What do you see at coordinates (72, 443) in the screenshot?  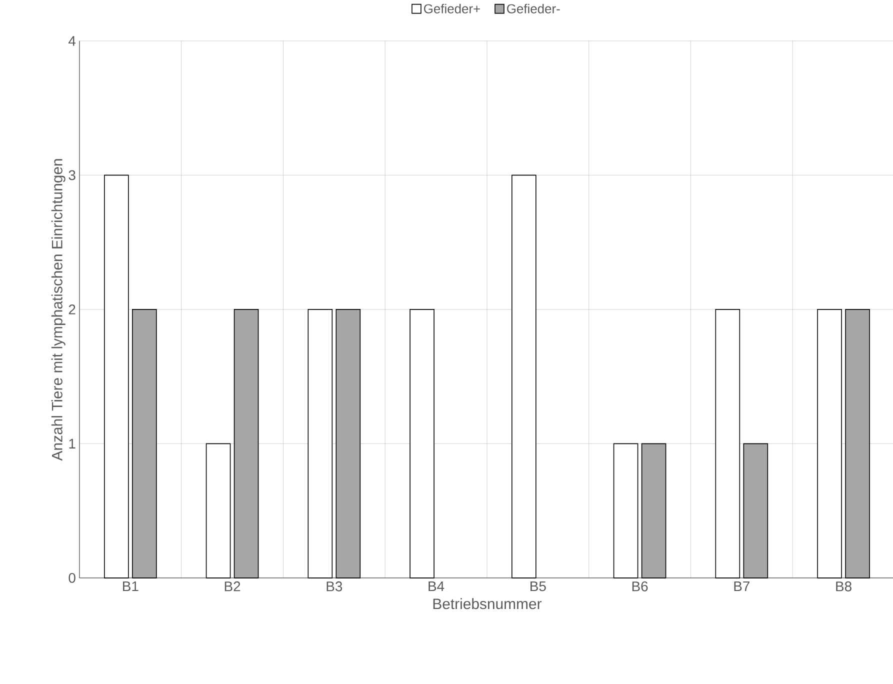 I see `y-tick-label: 1` at bounding box center [72, 443].